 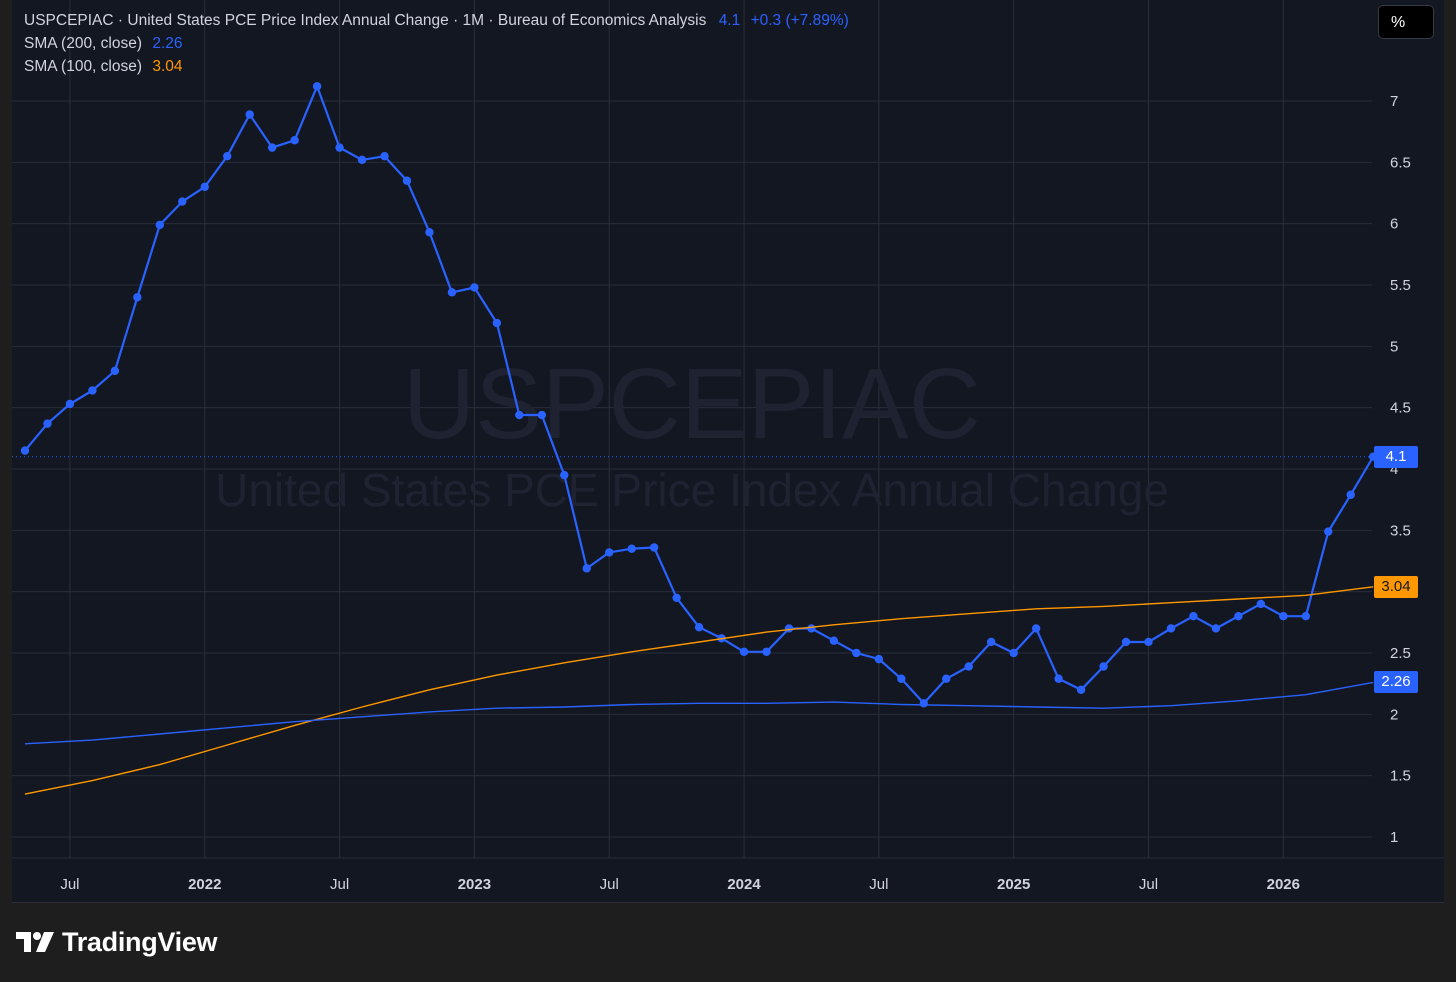 I want to click on watermark-symbol: USPCEPIAC, so click(x=692, y=404).